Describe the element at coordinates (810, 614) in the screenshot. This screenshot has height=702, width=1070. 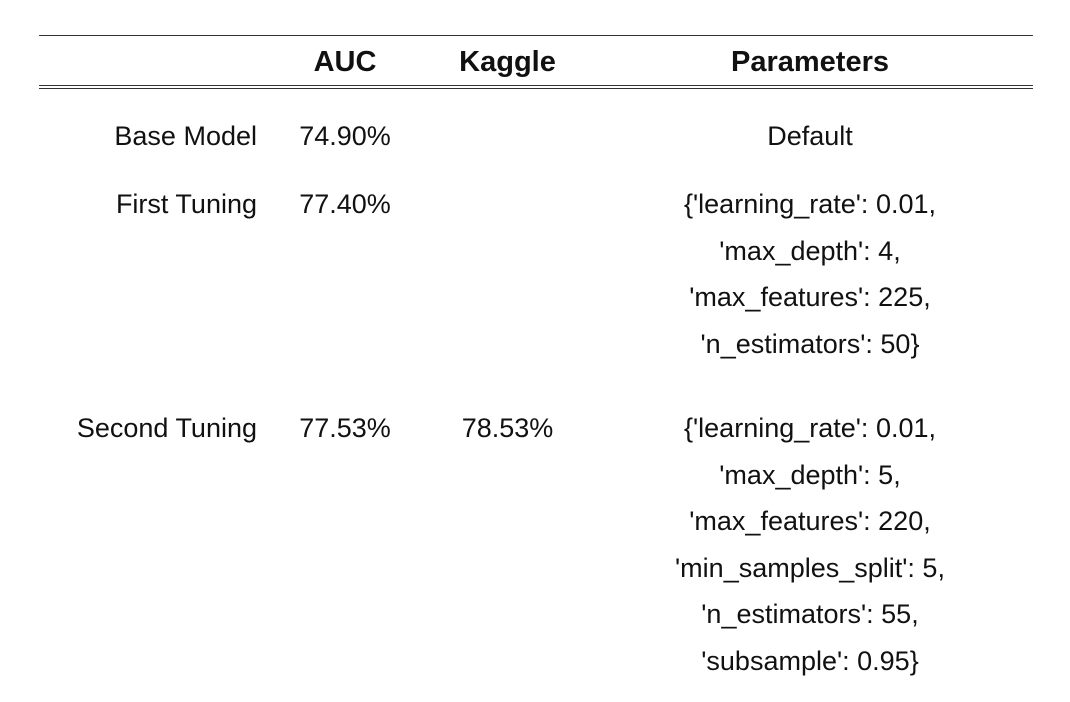
I see `param-line: 'n_estimators': 55,` at that location.